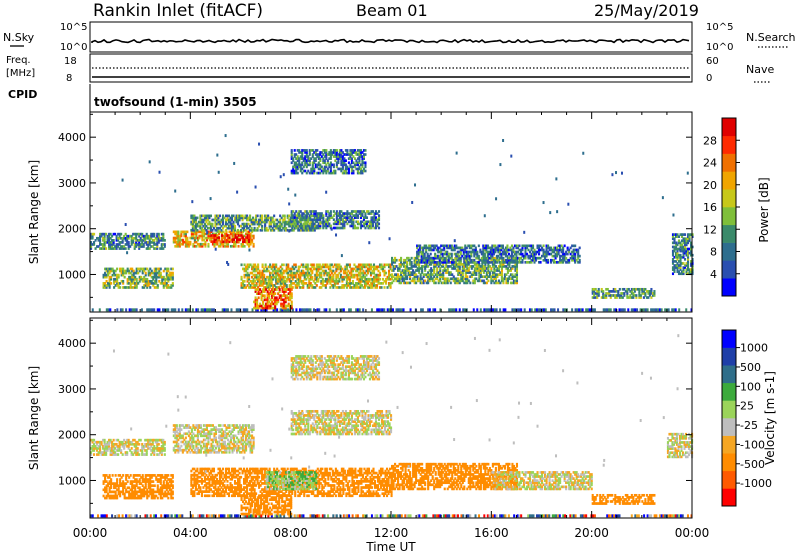 The width and height of the screenshot is (800, 558). Describe the element at coordinates (178, 11) in the screenshot. I see `station-title: Rankin Inlet (fitACF)` at that location.